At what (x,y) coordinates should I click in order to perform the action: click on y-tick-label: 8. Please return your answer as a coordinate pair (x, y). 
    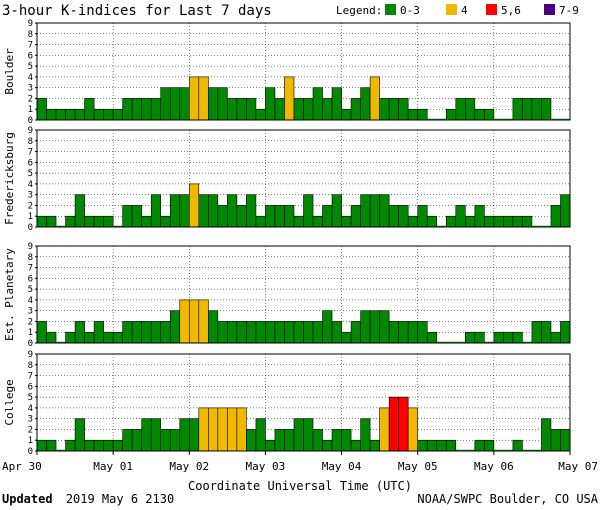
    Looking at the image, I should click on (30, 258).